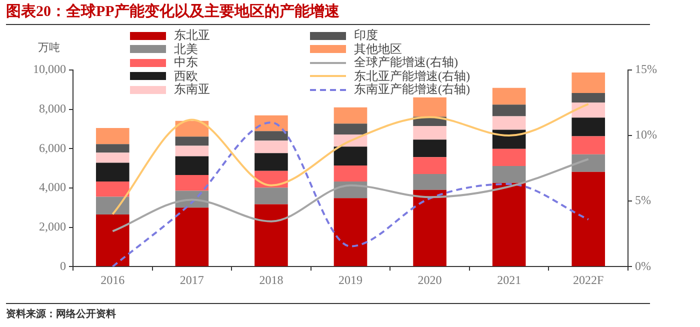  What do you see at coordinates (643, 200) in the screenshot?
I see `y2-tick-label: 5%` at bounding box center [643, 200].